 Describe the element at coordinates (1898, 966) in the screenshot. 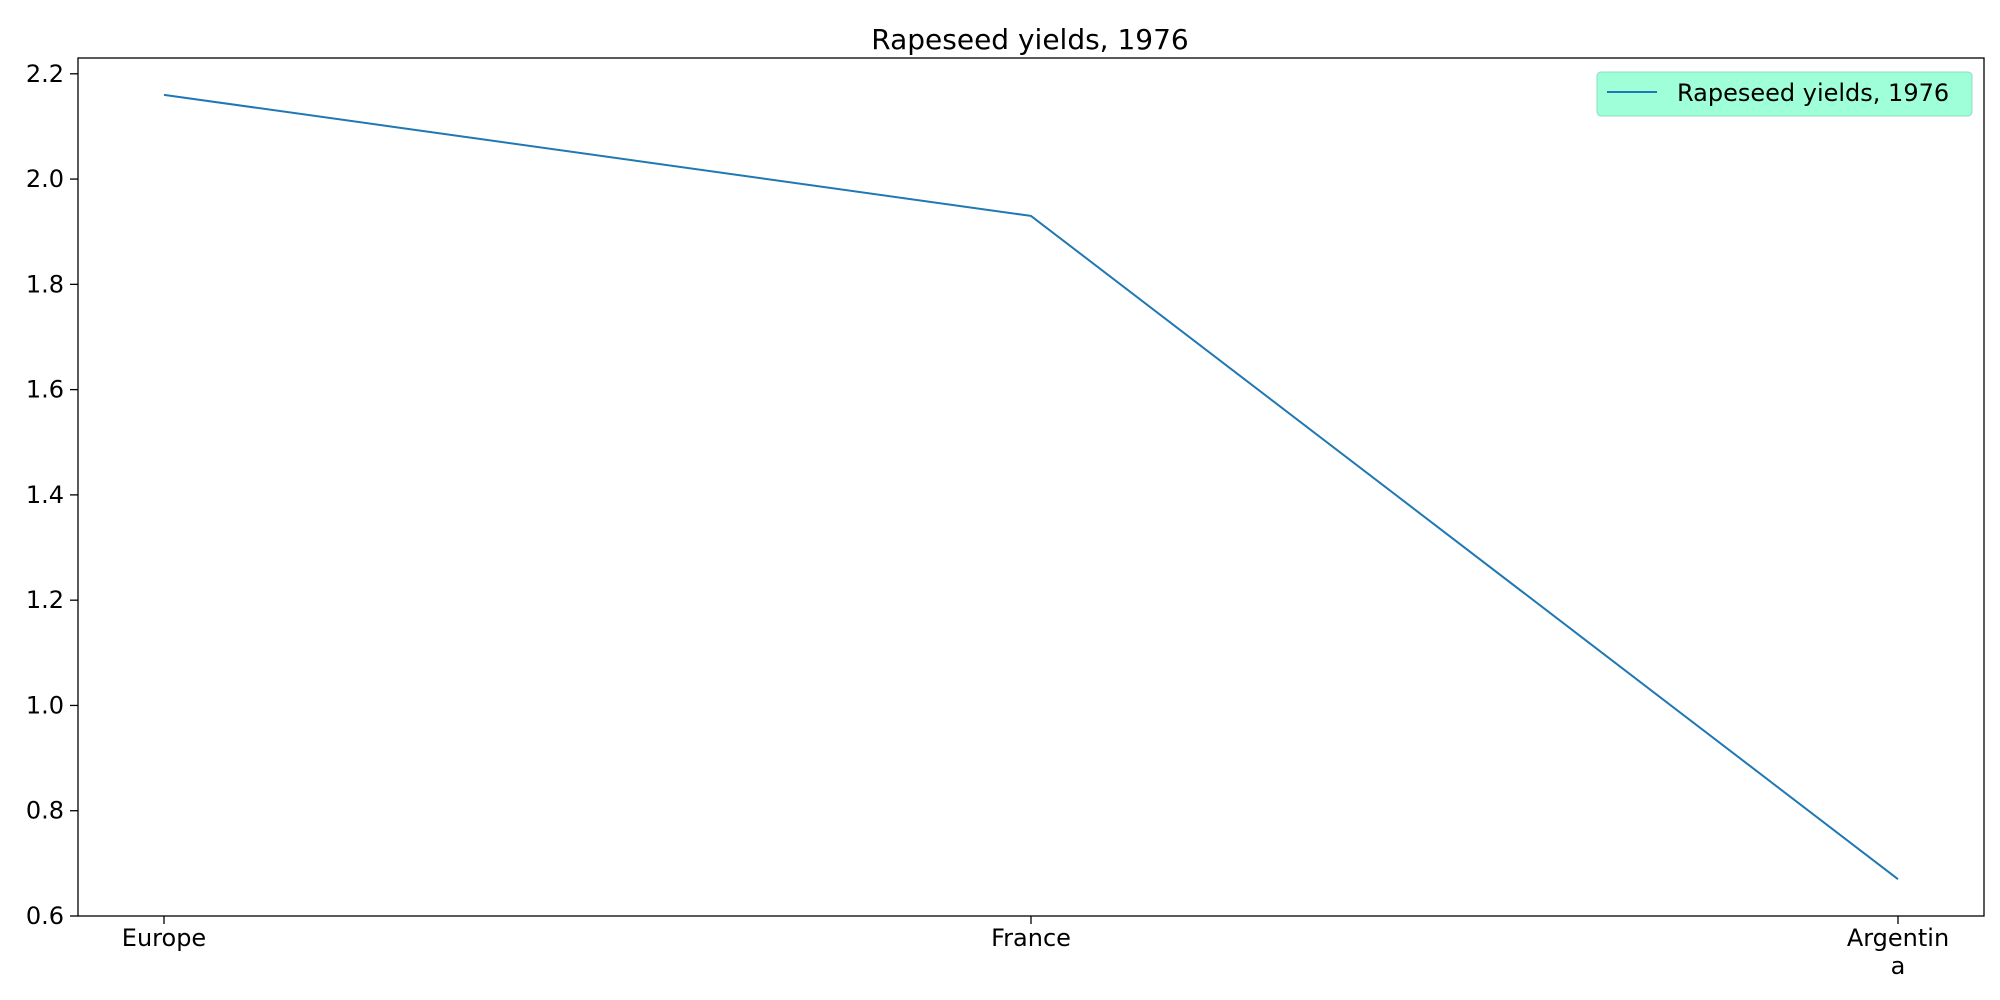

I see `x-tick-label-line: a` at that location.